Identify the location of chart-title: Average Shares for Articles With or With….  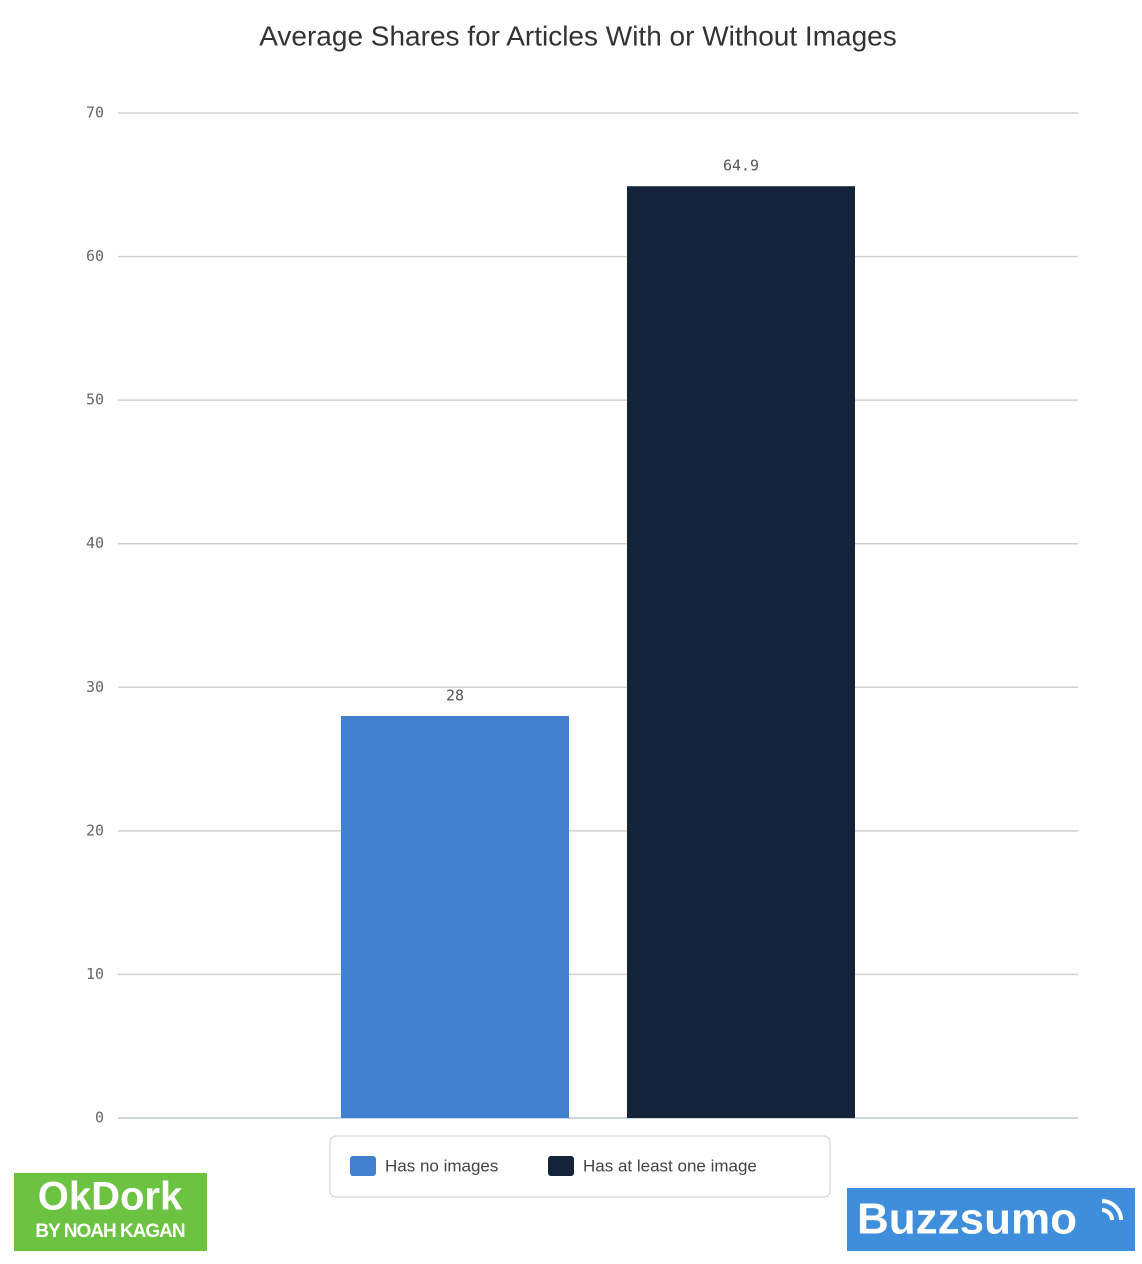
(578, 35).